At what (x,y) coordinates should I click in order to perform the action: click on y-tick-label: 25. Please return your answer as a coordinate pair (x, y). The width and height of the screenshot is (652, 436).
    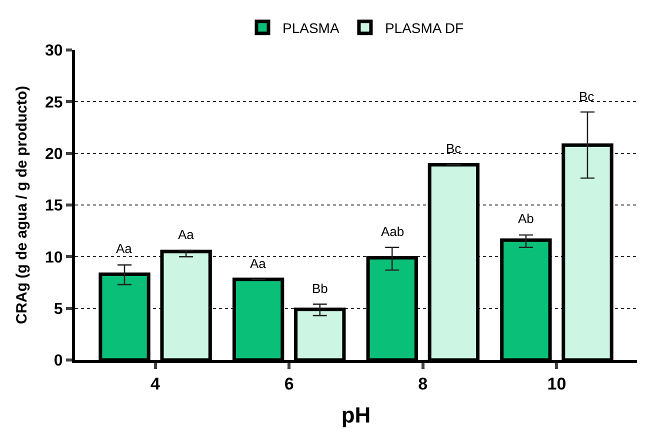
    Looking at the image, I should click on (54, 103).